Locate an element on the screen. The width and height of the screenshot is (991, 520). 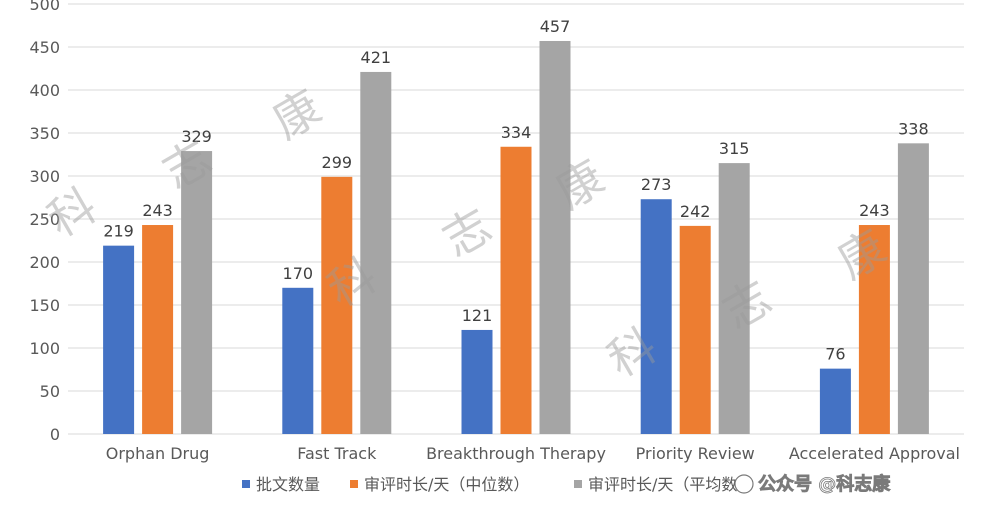
y-tick-label: 250 is located at coordinates (44, 219).